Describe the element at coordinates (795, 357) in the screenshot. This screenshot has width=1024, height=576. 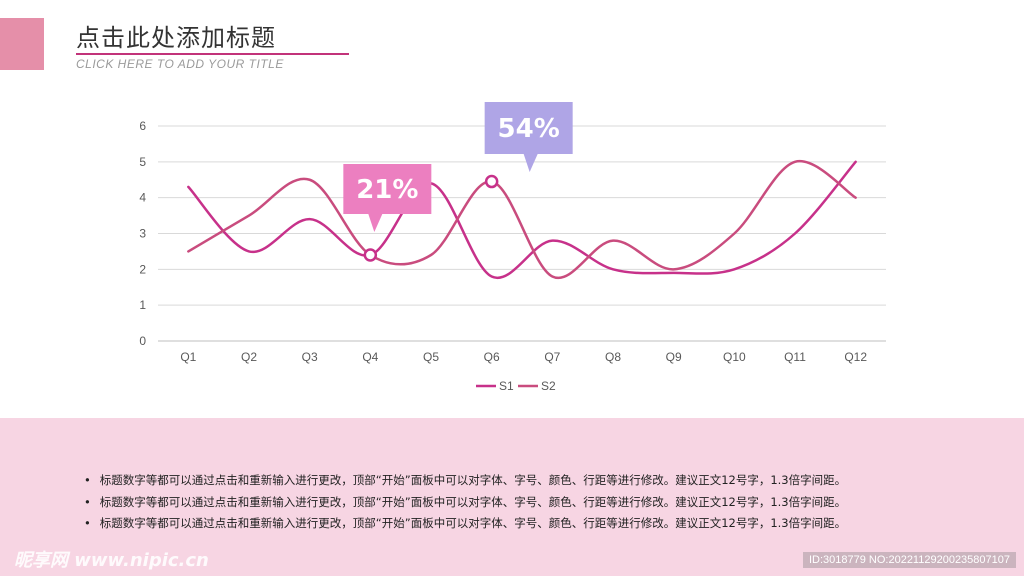
I see `x-tick-label: Q11` at that location.